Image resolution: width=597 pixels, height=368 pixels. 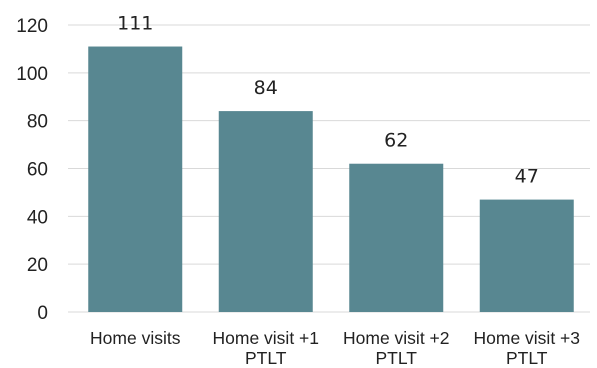 What do you see at coordinates (135, 24) in the screenshot?
I see `data-label: 111` at bounding box center [135, 24].